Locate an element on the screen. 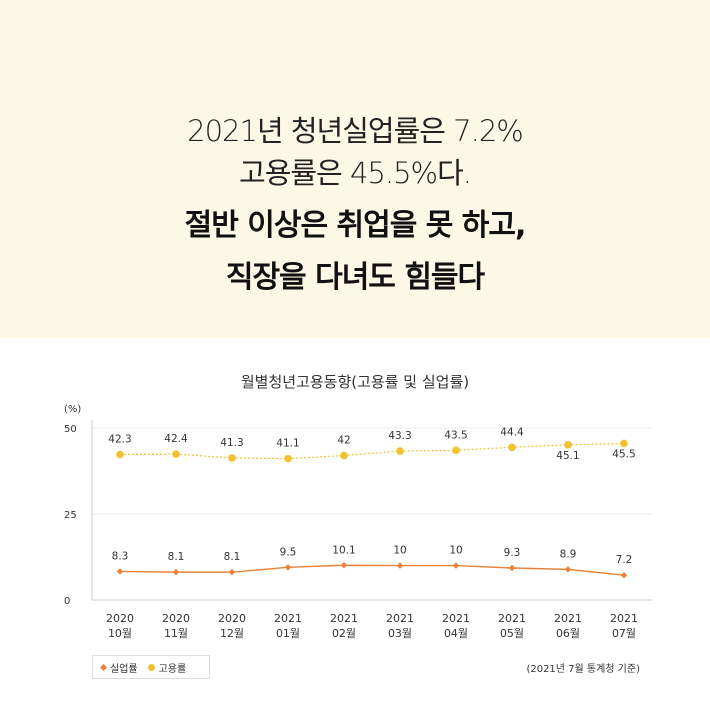  legend-label-employment: 고용률 is located at coordinates (172, 669).